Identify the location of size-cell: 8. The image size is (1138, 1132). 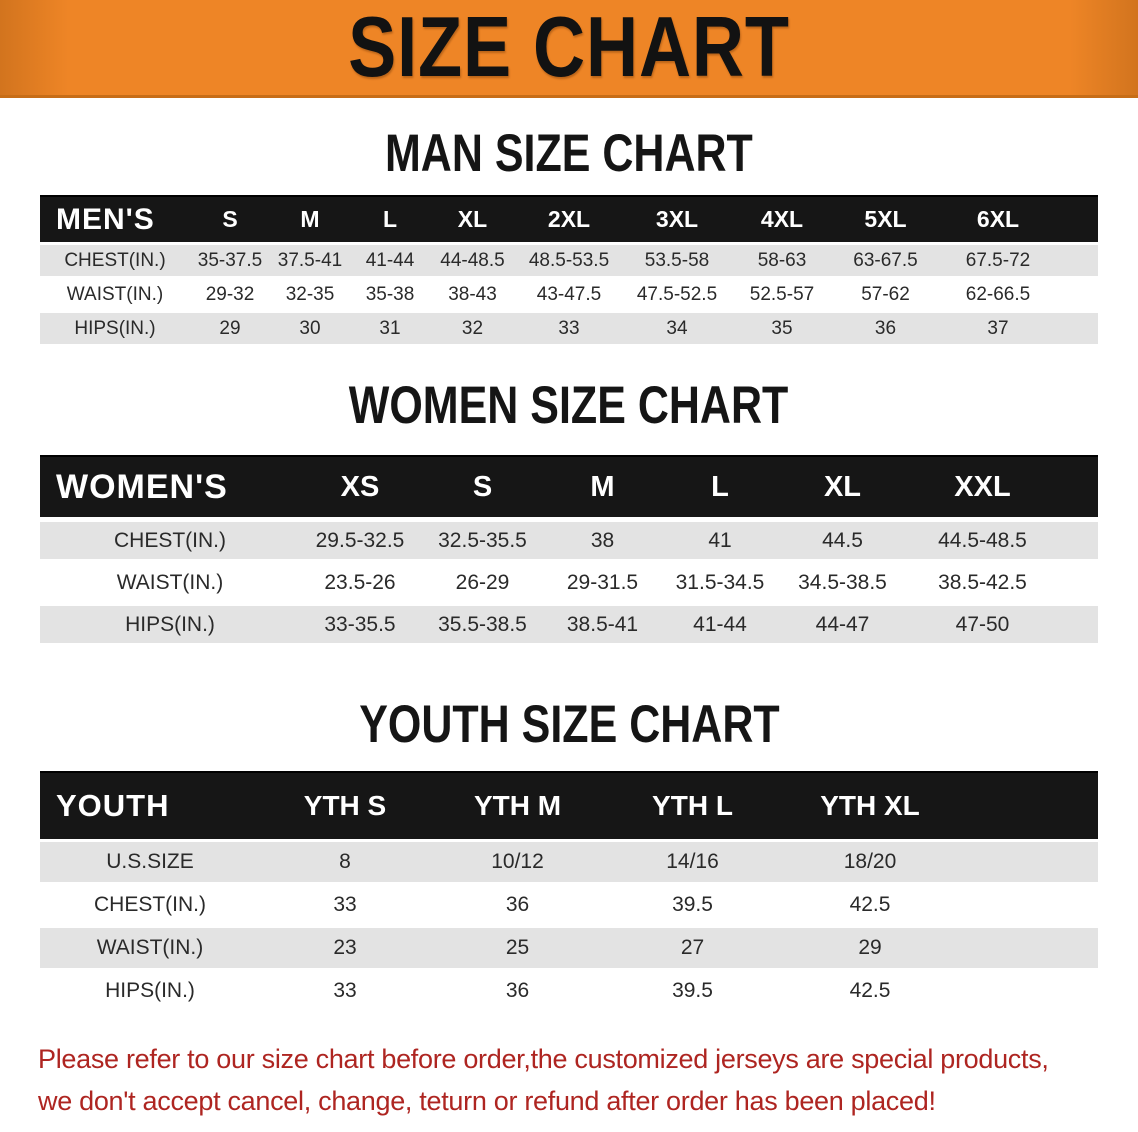
(345, 861).